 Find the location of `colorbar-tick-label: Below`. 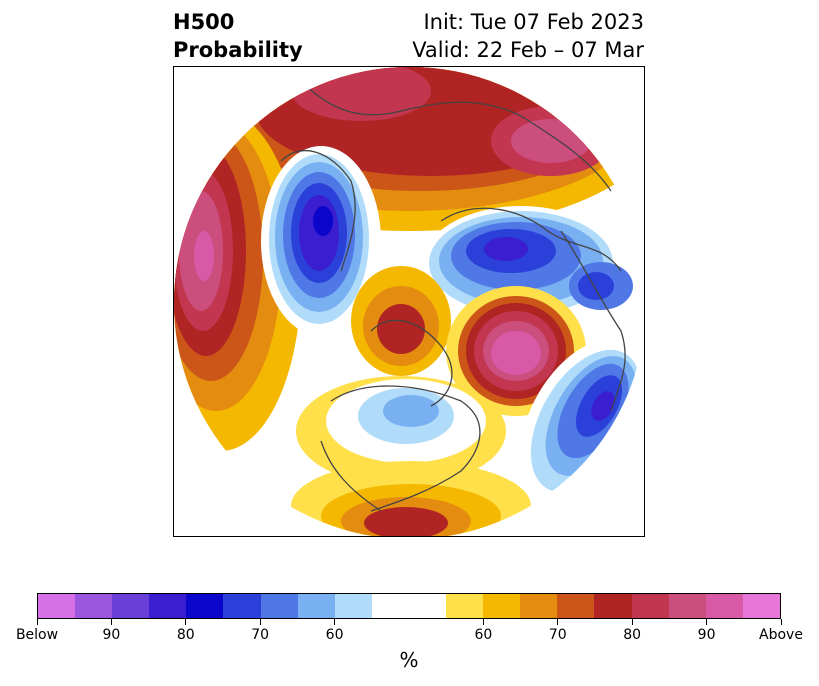

colorbar-tick-label: Below is located at coordinates (37, 635).